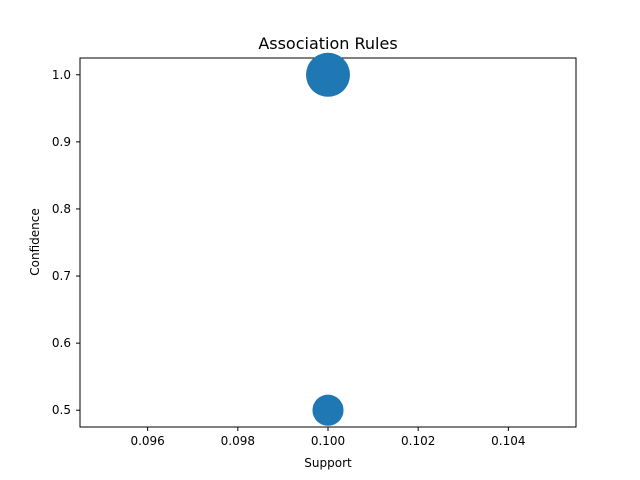  Describe the element at coordinates (61, 410) in the screenshot. I see `y-tick-label: 0.5` at that location.